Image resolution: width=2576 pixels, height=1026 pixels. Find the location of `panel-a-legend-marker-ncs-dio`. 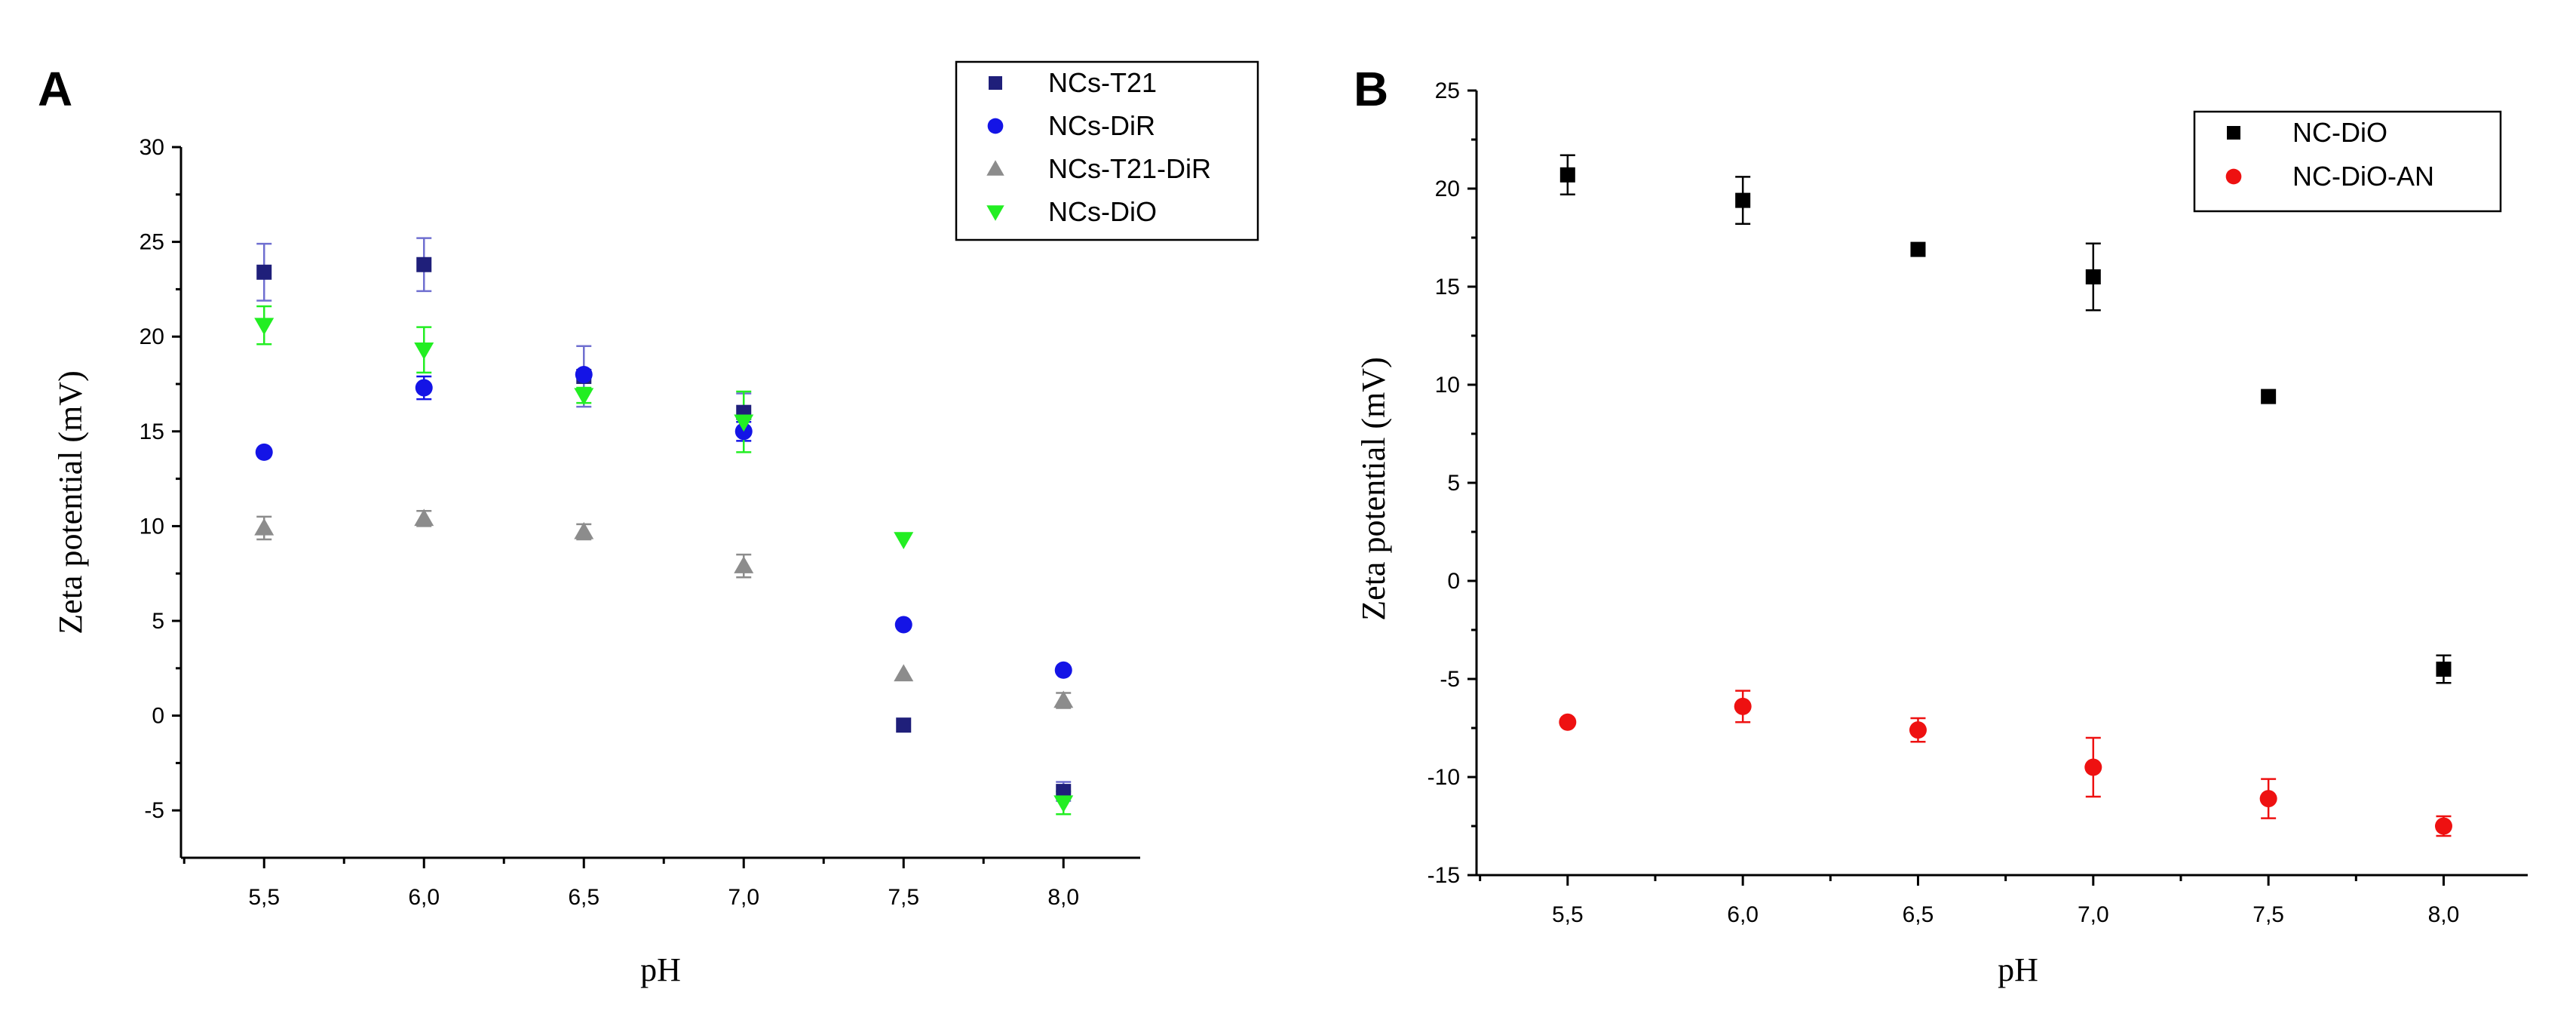

panel-a-legend-marker-ncs-dio is located at coordinates (995, 213).